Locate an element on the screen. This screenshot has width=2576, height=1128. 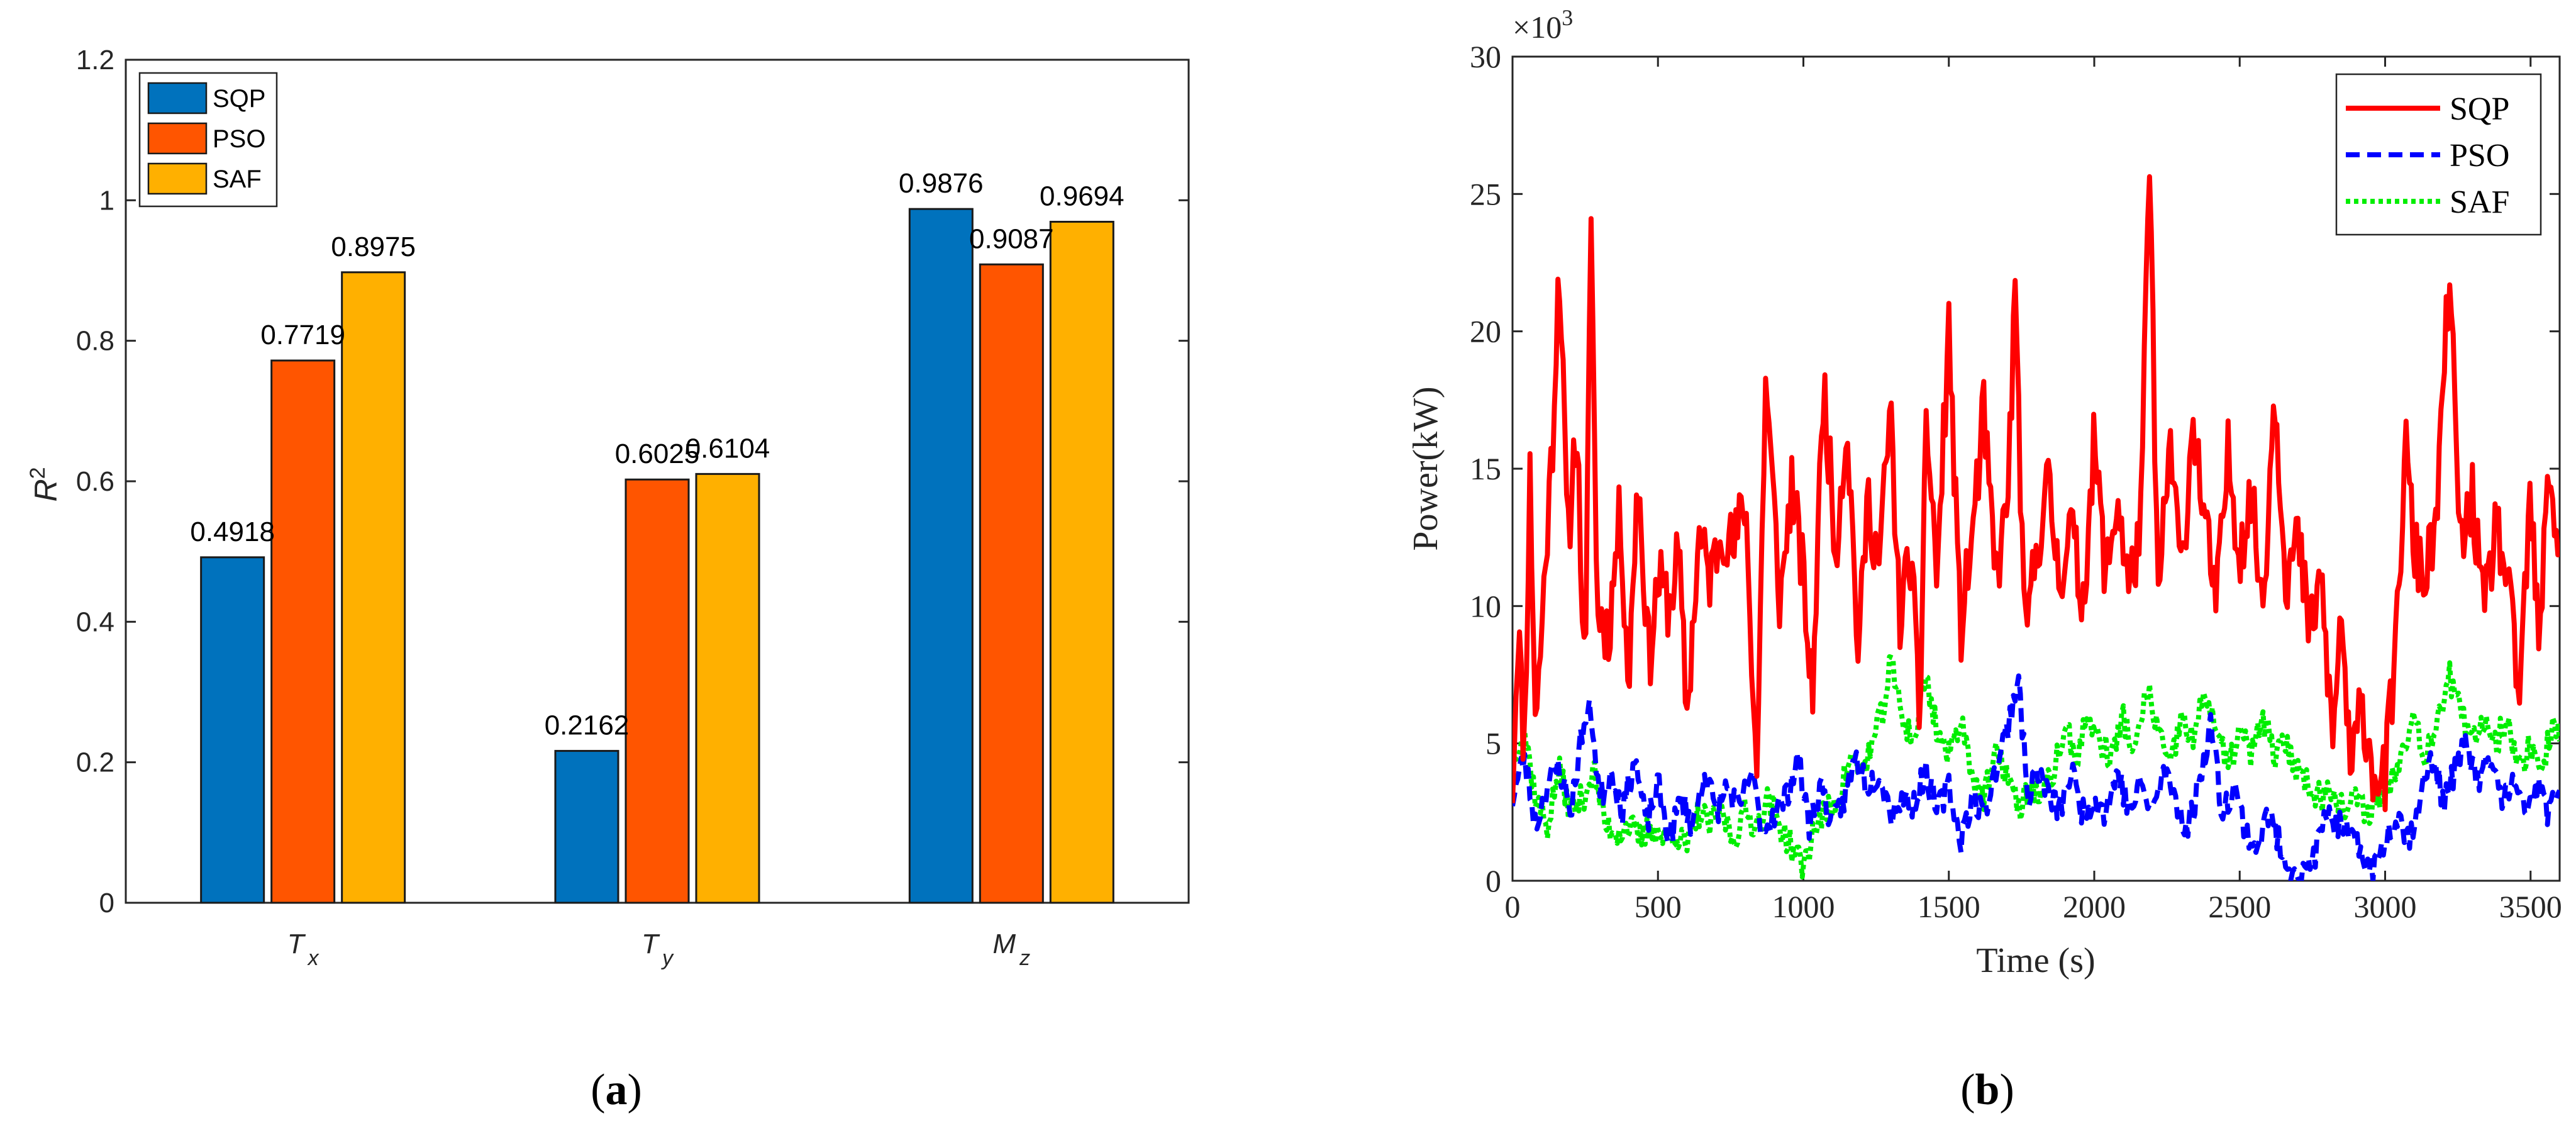
bar-pso-ty is located at coordinates (657, 691).